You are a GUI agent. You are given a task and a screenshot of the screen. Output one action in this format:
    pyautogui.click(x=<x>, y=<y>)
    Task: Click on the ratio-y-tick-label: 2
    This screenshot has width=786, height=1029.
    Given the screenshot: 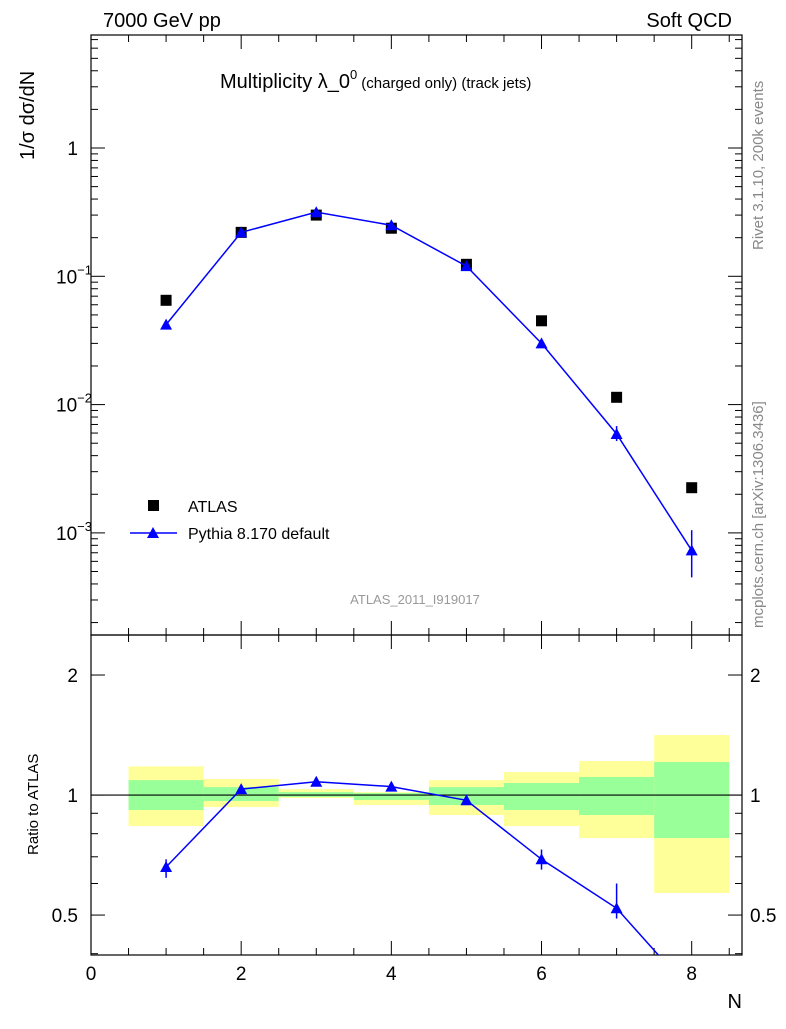 What is the action you would take?
    pyautogui.click(x=72, y=676)
    